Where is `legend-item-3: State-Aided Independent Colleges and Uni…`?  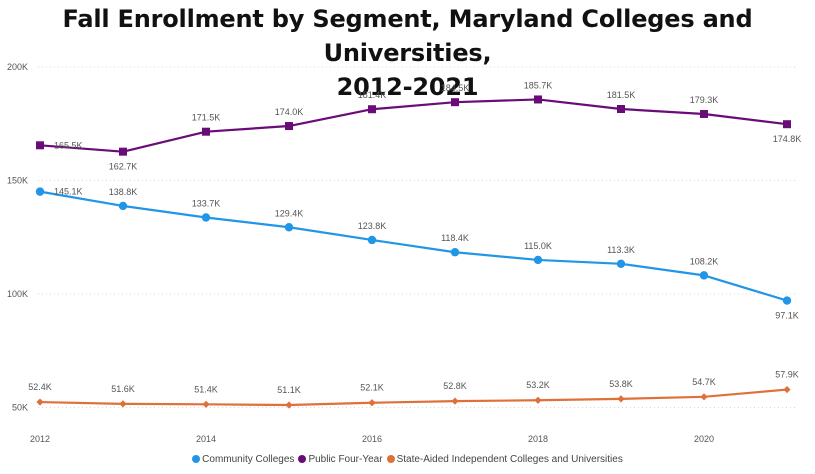
legend-item-3: State-Aided Independent Colleges and Uni… is located at coordinates (504, 459).